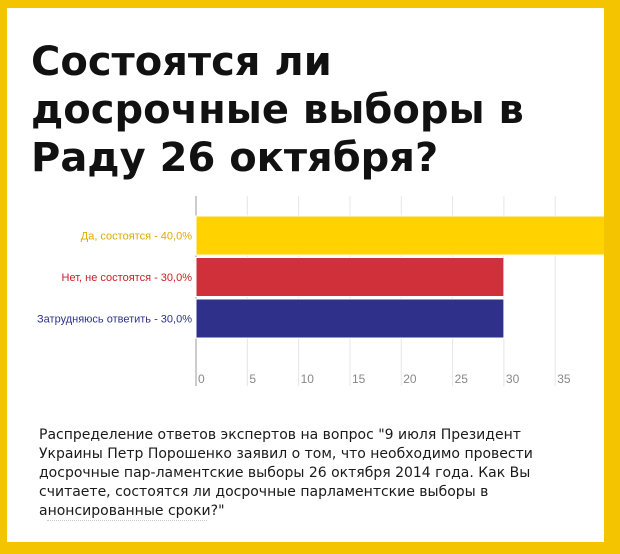 The width and height of the screenshot is (620, 554). I want to click on x-tick-label: 5, so click(252, 379).